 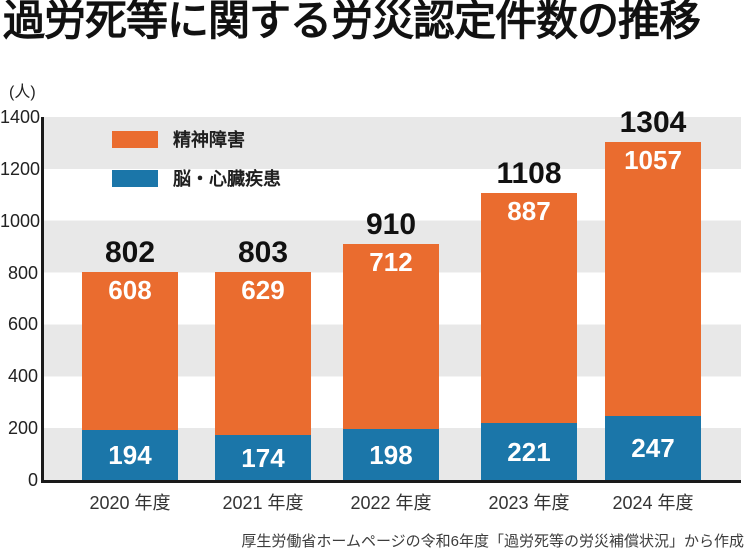 I want to click on y-tick-label: 400, so click(x=22, y=376).